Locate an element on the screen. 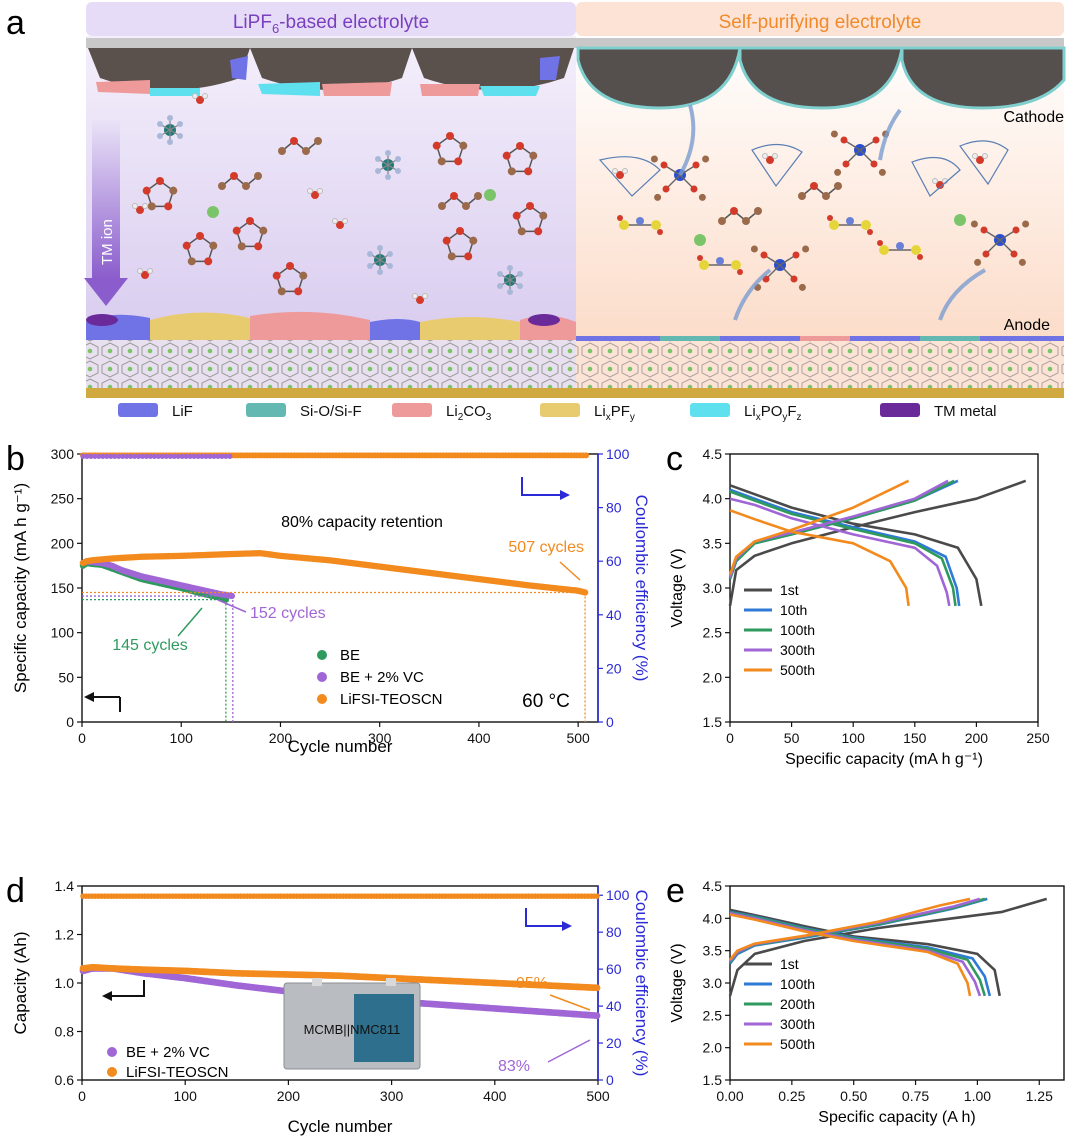 This screenshot has width=1080, height=1145. cycles-vc-annotation: 152 cycles is located at coordinates (288, 613).